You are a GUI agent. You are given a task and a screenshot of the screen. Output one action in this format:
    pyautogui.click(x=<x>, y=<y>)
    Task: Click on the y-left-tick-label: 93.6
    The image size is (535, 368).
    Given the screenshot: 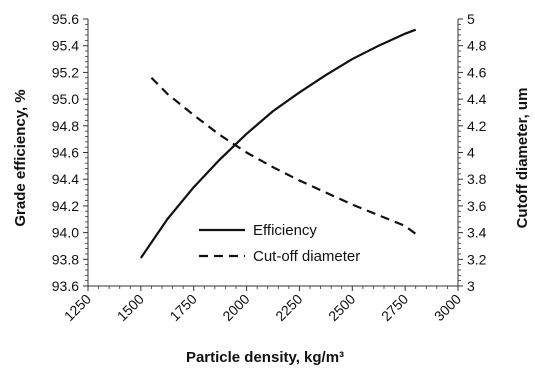 What is the action you would take?
    pyautogui.click(x=65, y=286)
    